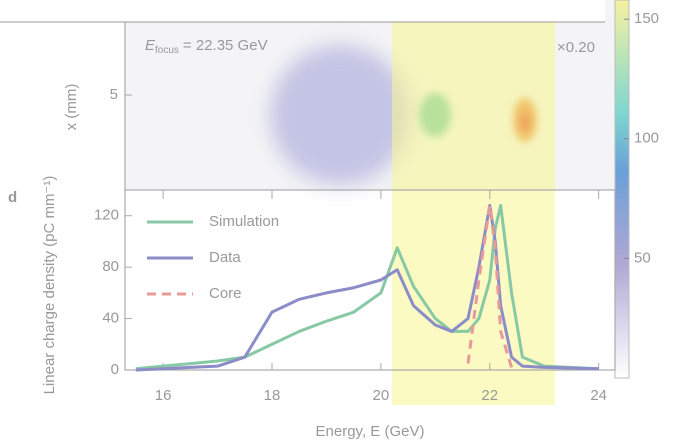 The width and height of the screenshot is (692, 448). Describe the element at coordinates (381, 395) in the screenshot. I see `x-tick-label: 20` at that location.